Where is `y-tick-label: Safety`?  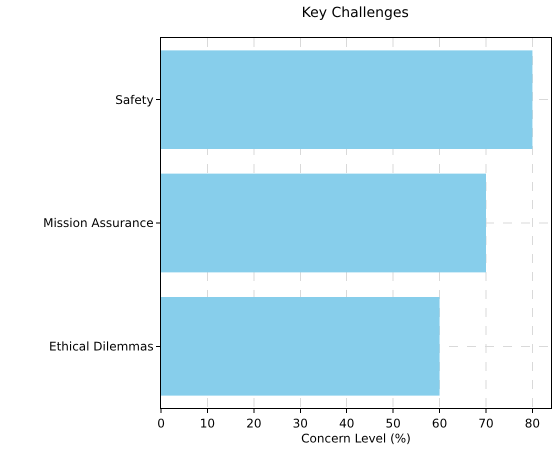 y-tick-label: Safety is located at coordinates (134, 99).